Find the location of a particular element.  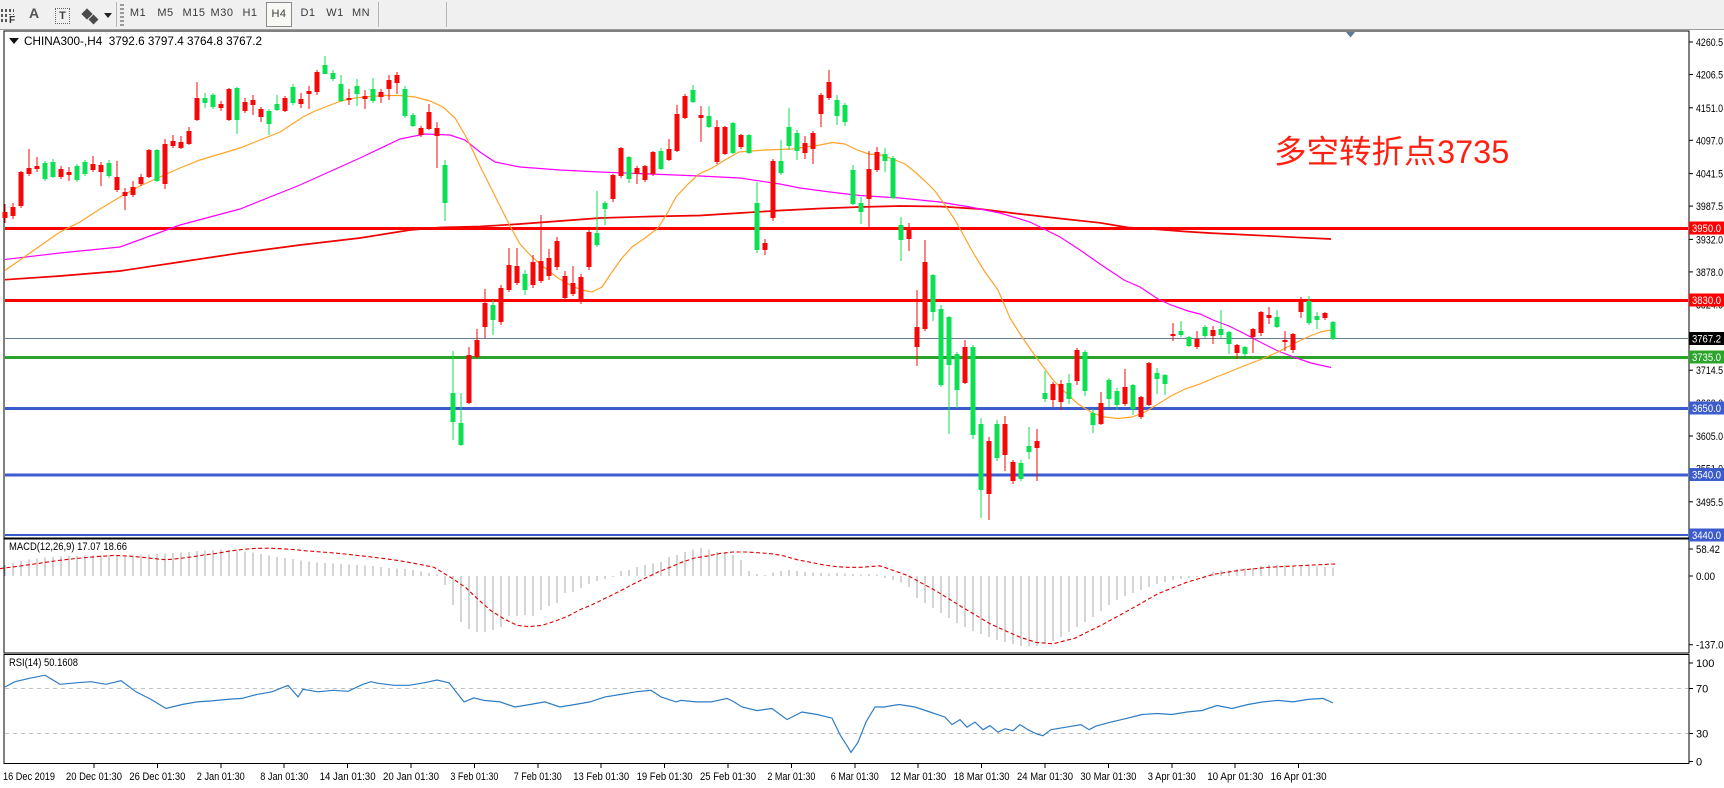

svg-text: 3650.0 is located at coordinates (1706, 409).